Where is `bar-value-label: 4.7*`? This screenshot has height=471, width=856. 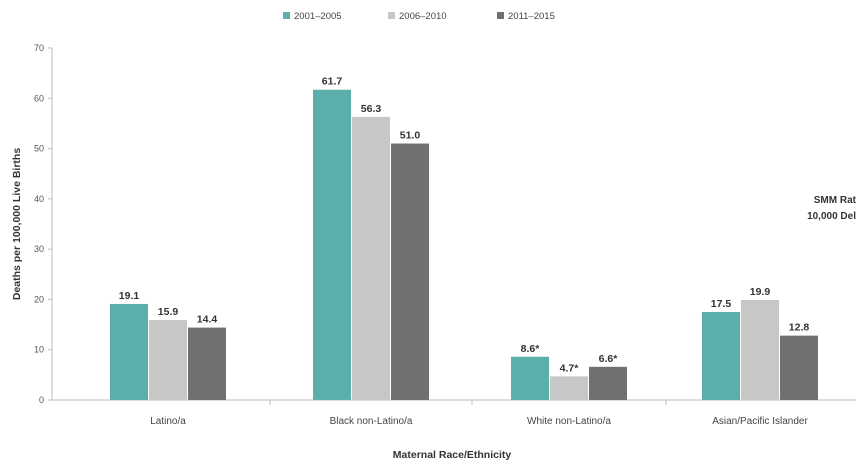 bar-value-label: 4.7* is located at coordinates (570, 368).